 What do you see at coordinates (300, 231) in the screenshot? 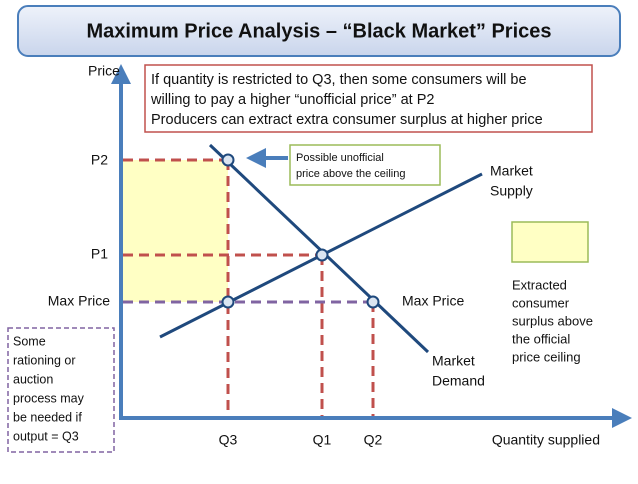
I see `points` at bounding box center [300, 231].